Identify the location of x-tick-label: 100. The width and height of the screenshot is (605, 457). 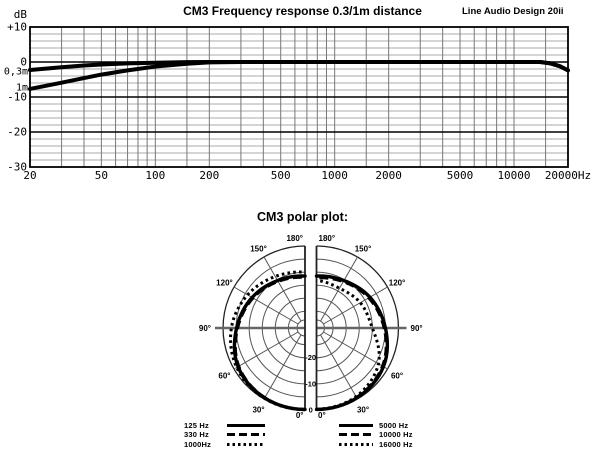
(155, 175).